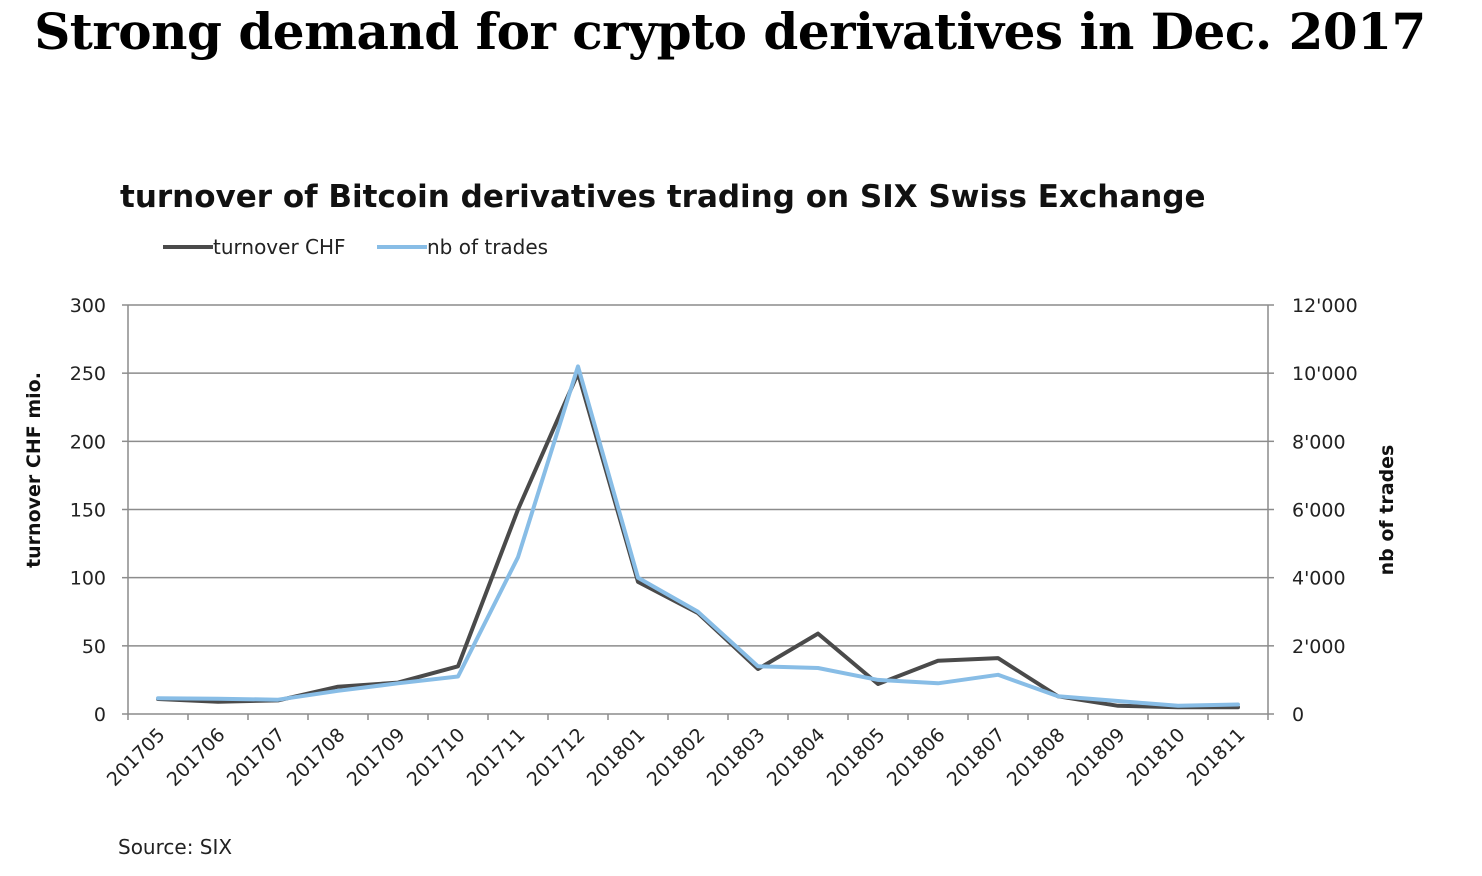 The image size is (1482, 876). Describe the element at coordinates (256, 757) in the screenshot. I see `x-tick-label: 201707` at that location.